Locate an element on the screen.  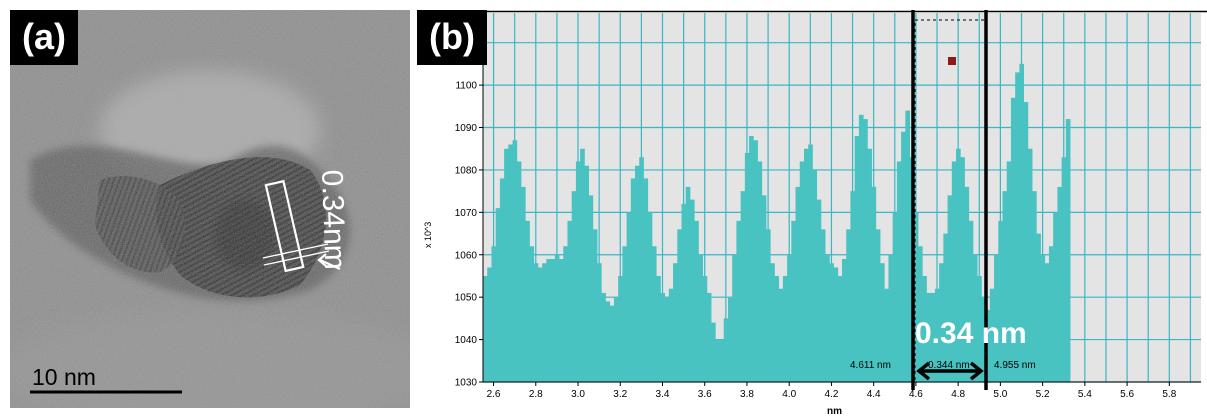
position-marker is located at coordinates (952, 61).